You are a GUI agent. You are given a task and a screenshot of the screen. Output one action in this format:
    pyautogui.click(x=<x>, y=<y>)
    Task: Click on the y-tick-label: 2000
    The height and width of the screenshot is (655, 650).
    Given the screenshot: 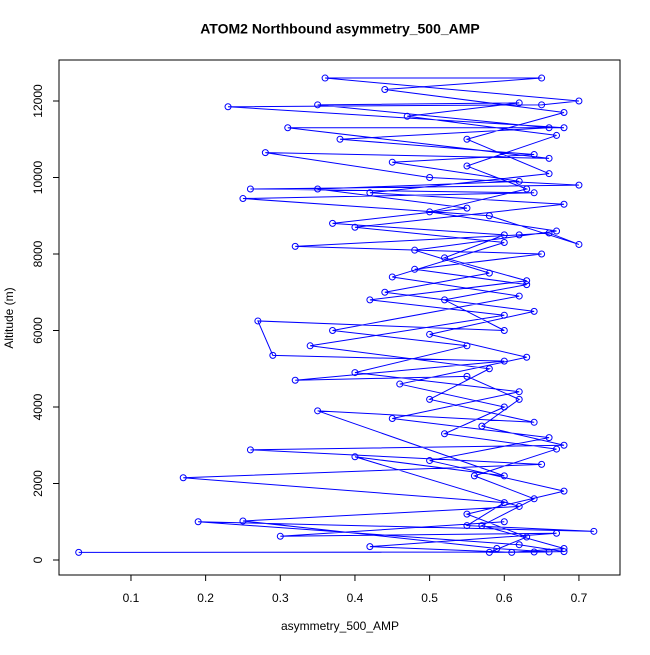 What is the action you would take?
    pyautogui.click(x=38, y=483)
    